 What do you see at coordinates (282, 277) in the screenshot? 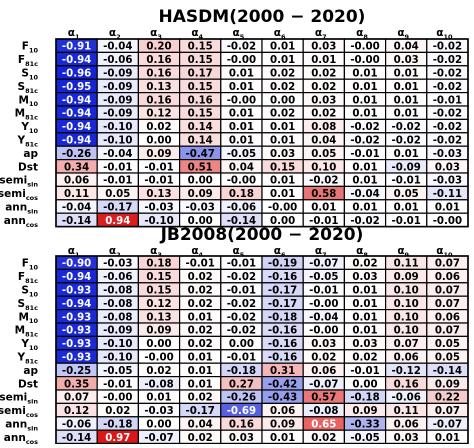
I see `cell-value-label: -0.16` at bounding box center [282, 277].